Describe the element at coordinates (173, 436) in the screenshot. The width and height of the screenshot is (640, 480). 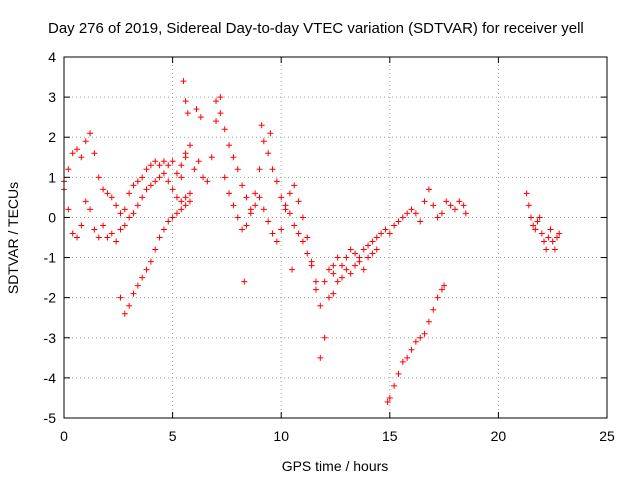
I see `x-tick-label: 5` at that location.